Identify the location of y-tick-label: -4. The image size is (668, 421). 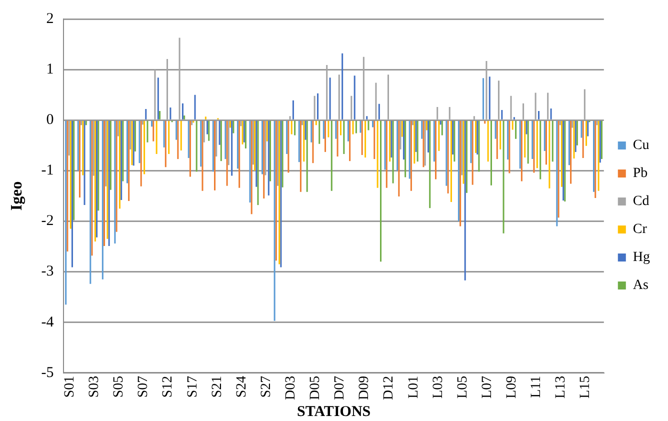
(47, 322).